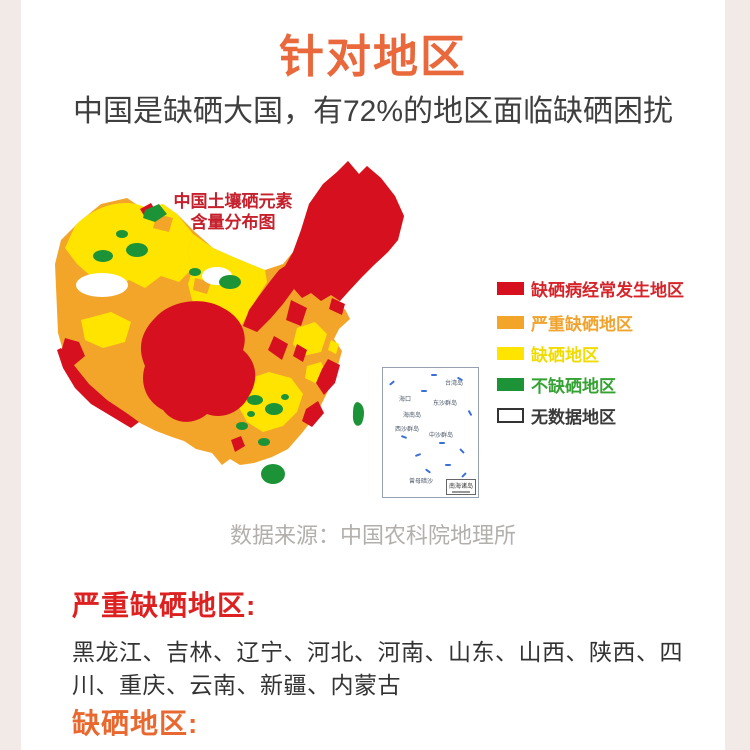 The height and width of the screenshot is (750, 750). I want to click on legend-label: 严重缺硒地区, so click(582, 324).